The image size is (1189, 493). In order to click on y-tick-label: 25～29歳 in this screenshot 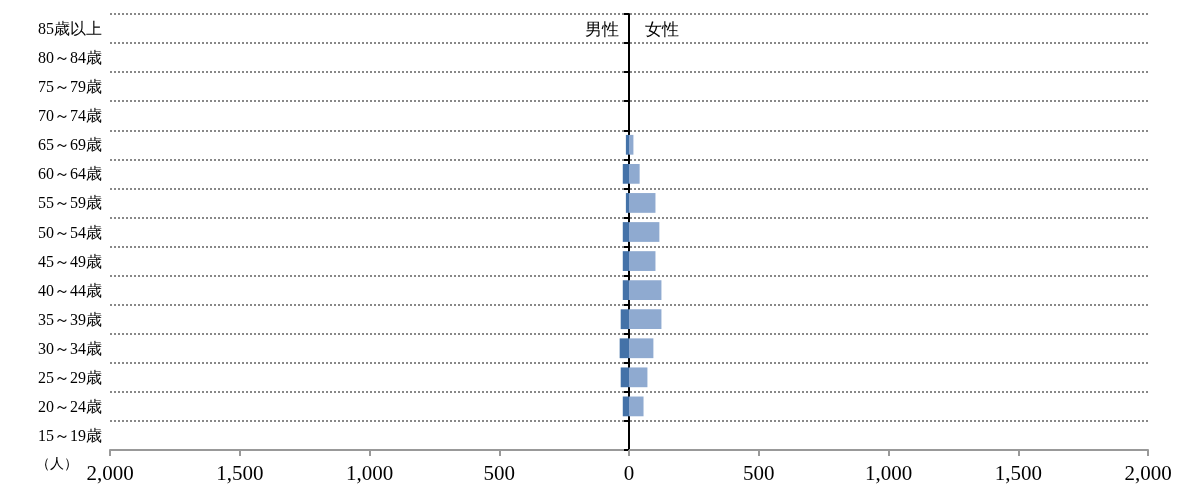, I will do `click(70, 377)`.